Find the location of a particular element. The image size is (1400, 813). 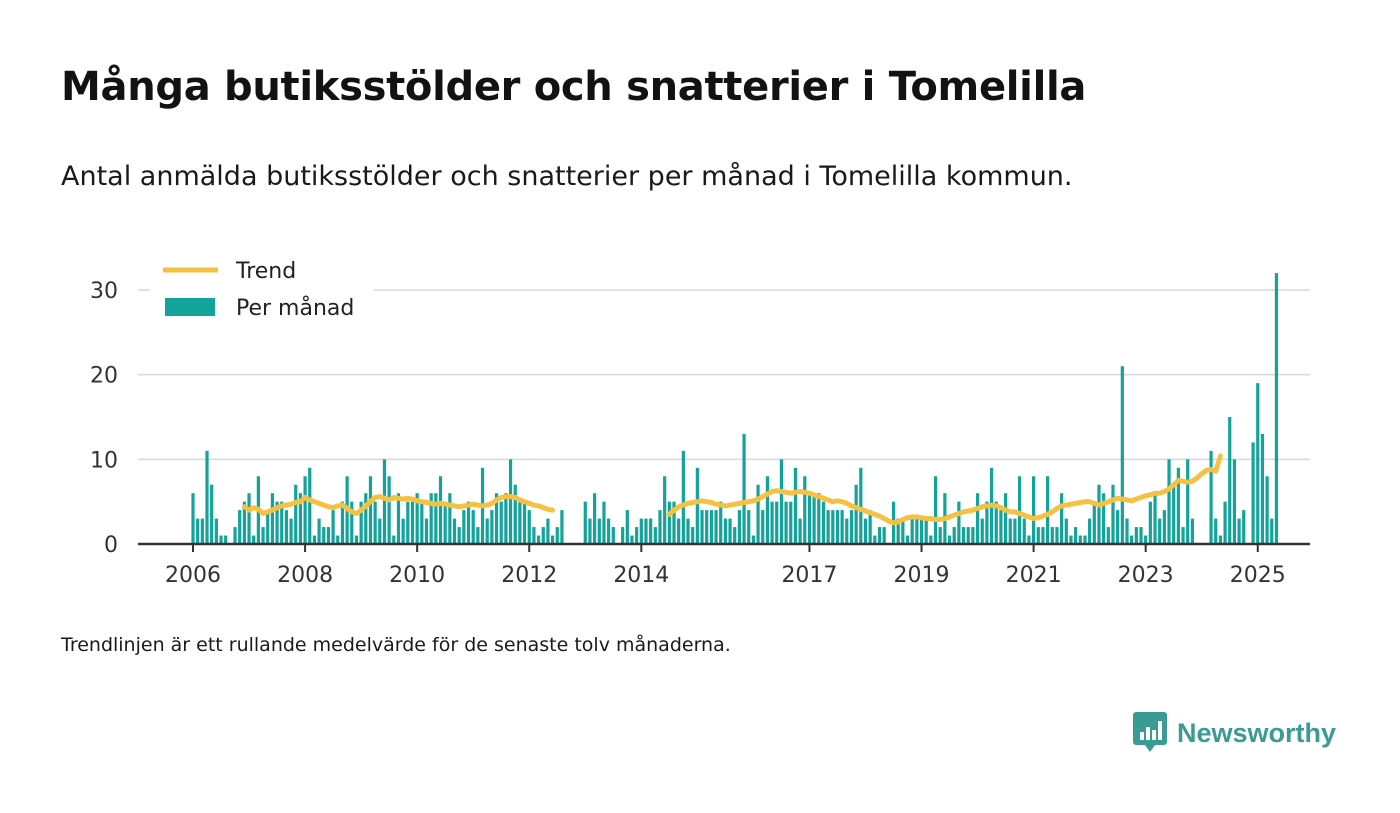

x-tick-label: 2014 is located at coordinates (641, 575).